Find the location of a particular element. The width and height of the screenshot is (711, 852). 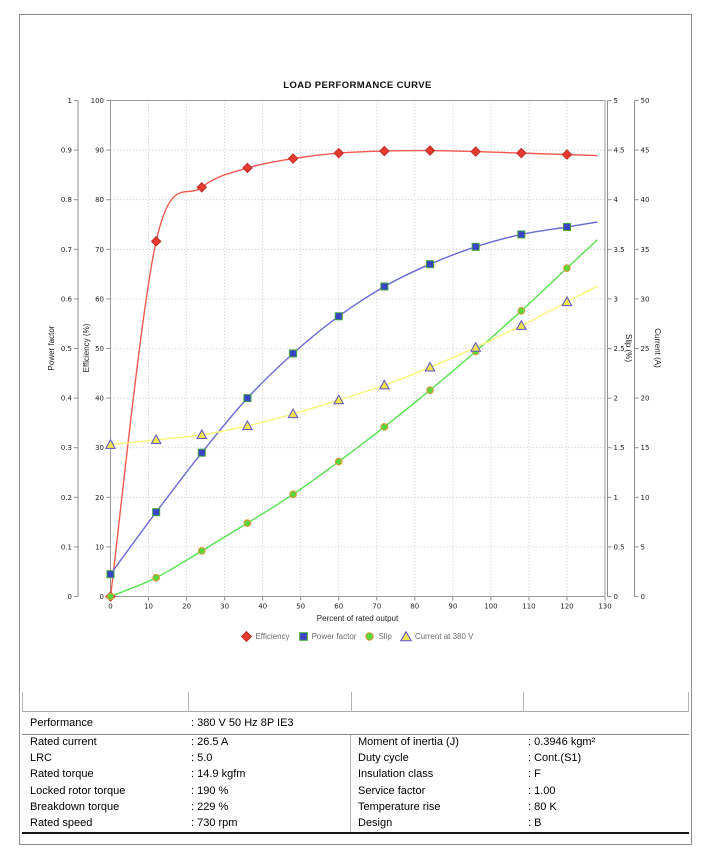

spec-value: : B is located at coordinates (535, 822).